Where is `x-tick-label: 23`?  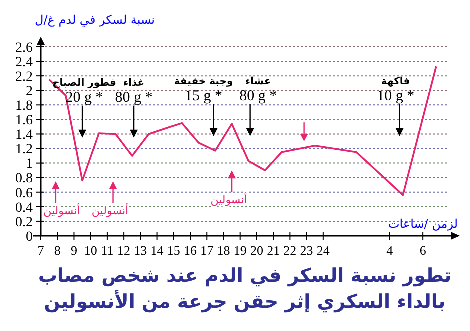
x-tick-label: 23 is located at coordinates (307, 250).